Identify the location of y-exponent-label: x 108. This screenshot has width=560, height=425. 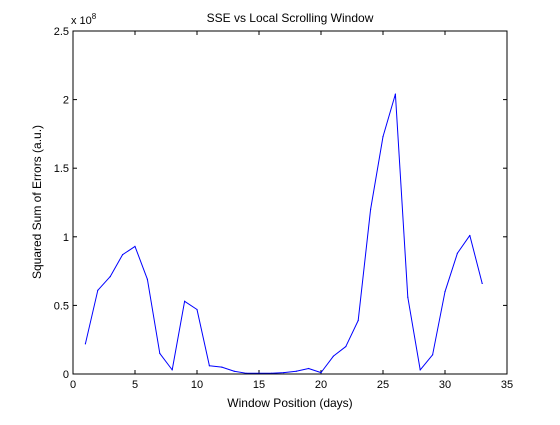
(84, 19).